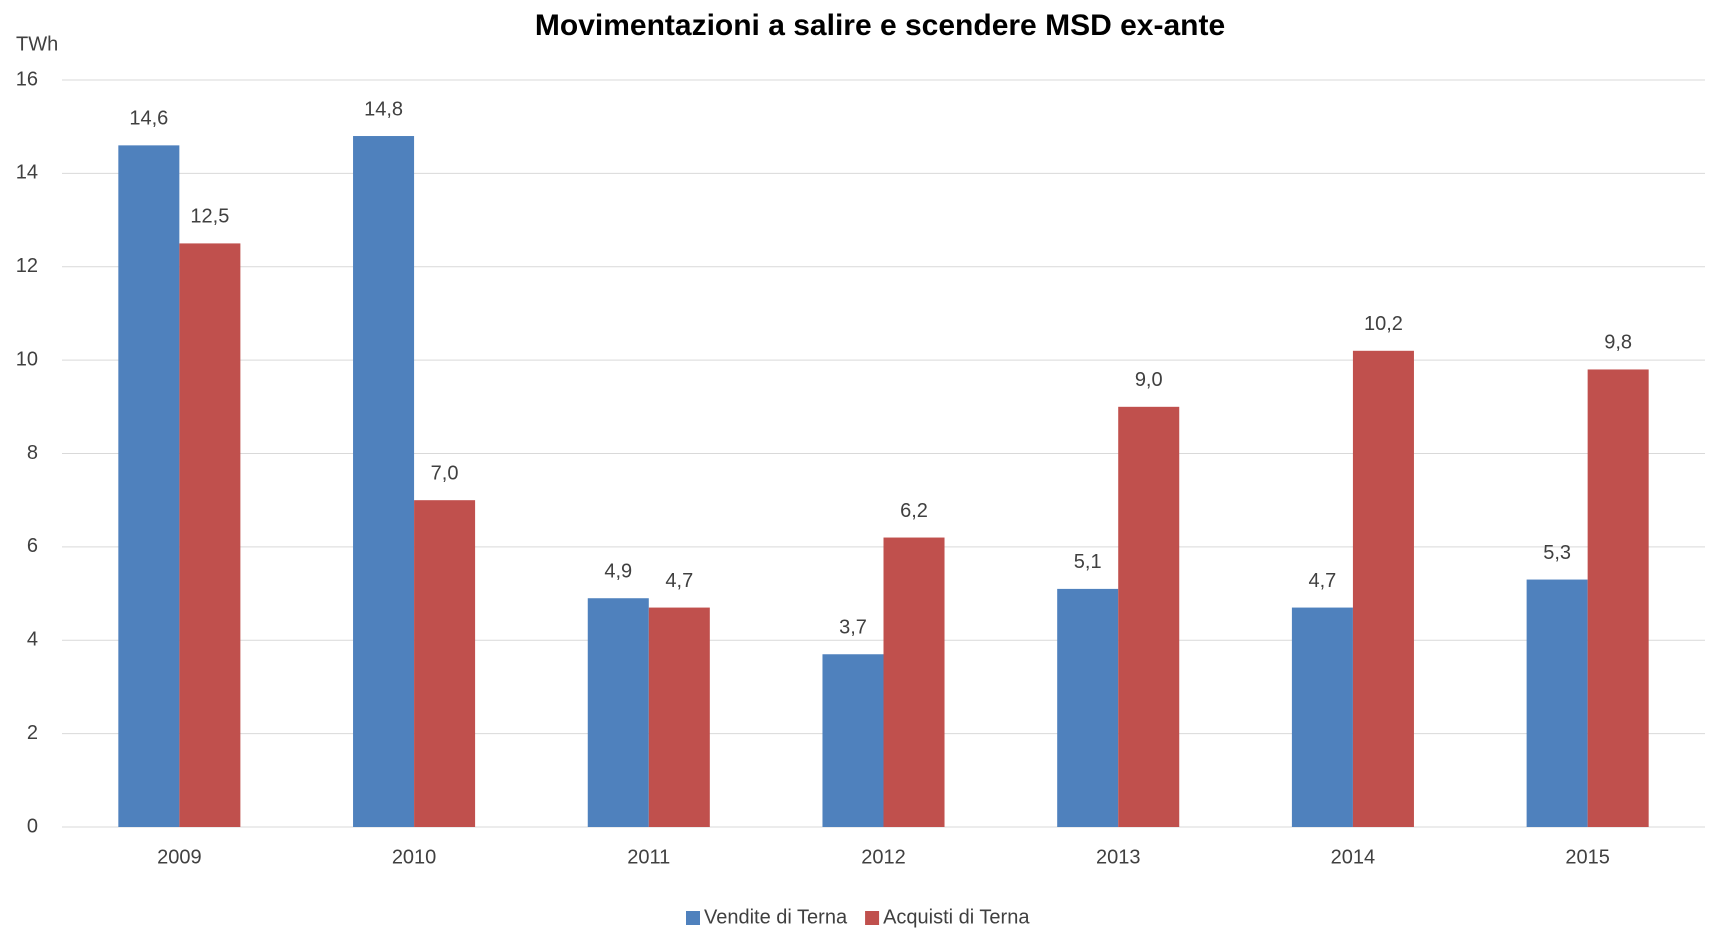  I want to click on y-tick-label: 16, so click(27, 79).